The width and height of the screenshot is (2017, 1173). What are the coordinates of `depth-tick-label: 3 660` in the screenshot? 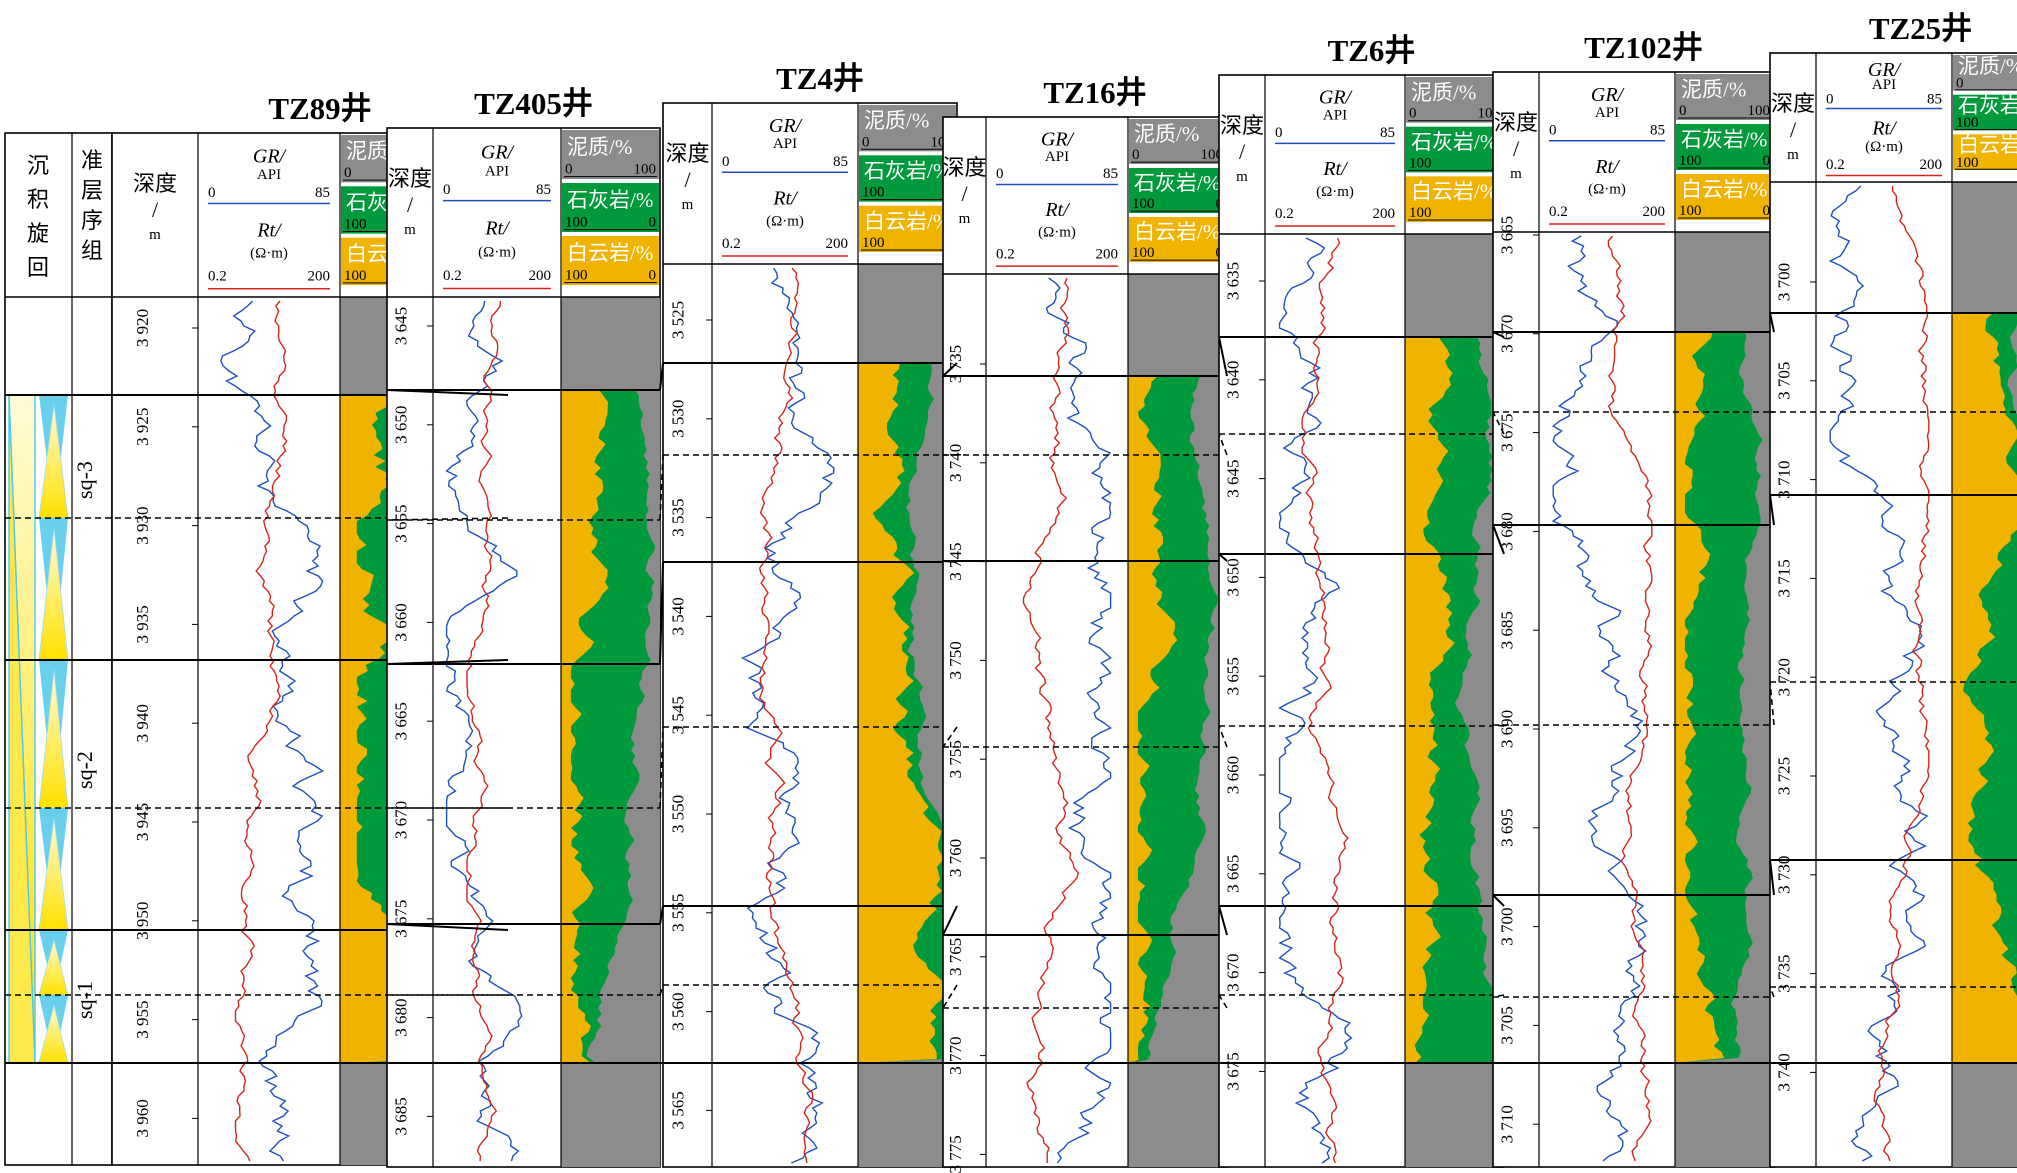 It's located at (400, 622).